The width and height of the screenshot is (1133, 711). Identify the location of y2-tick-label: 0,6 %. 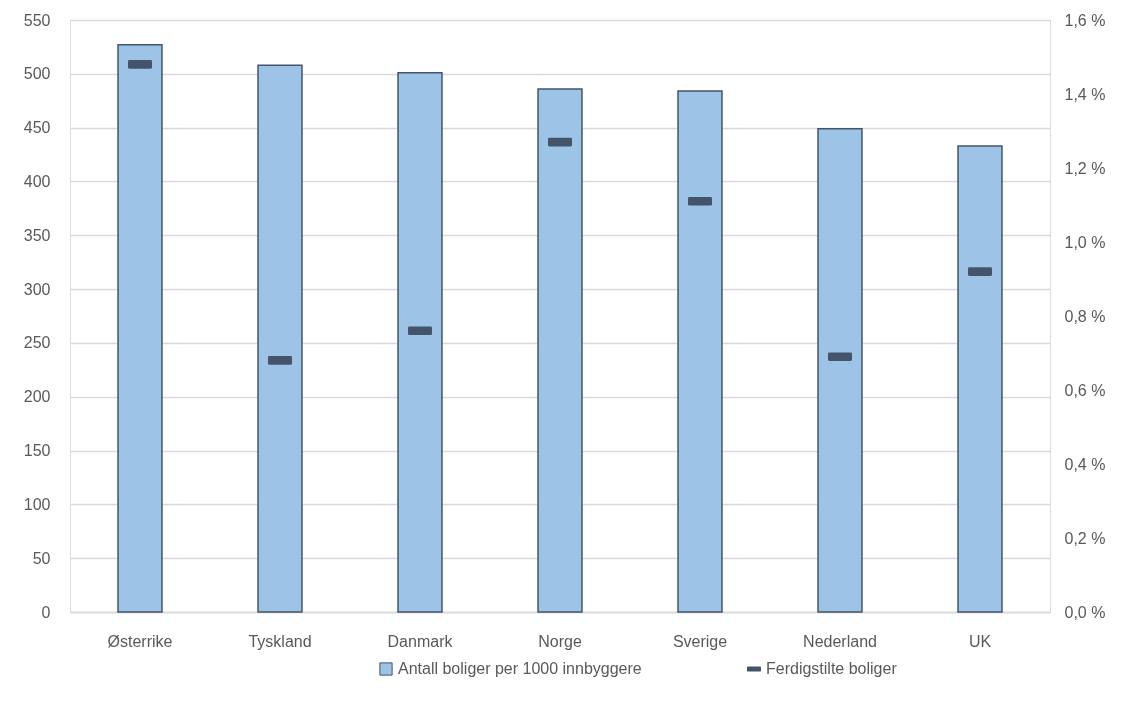
(1085, 390).